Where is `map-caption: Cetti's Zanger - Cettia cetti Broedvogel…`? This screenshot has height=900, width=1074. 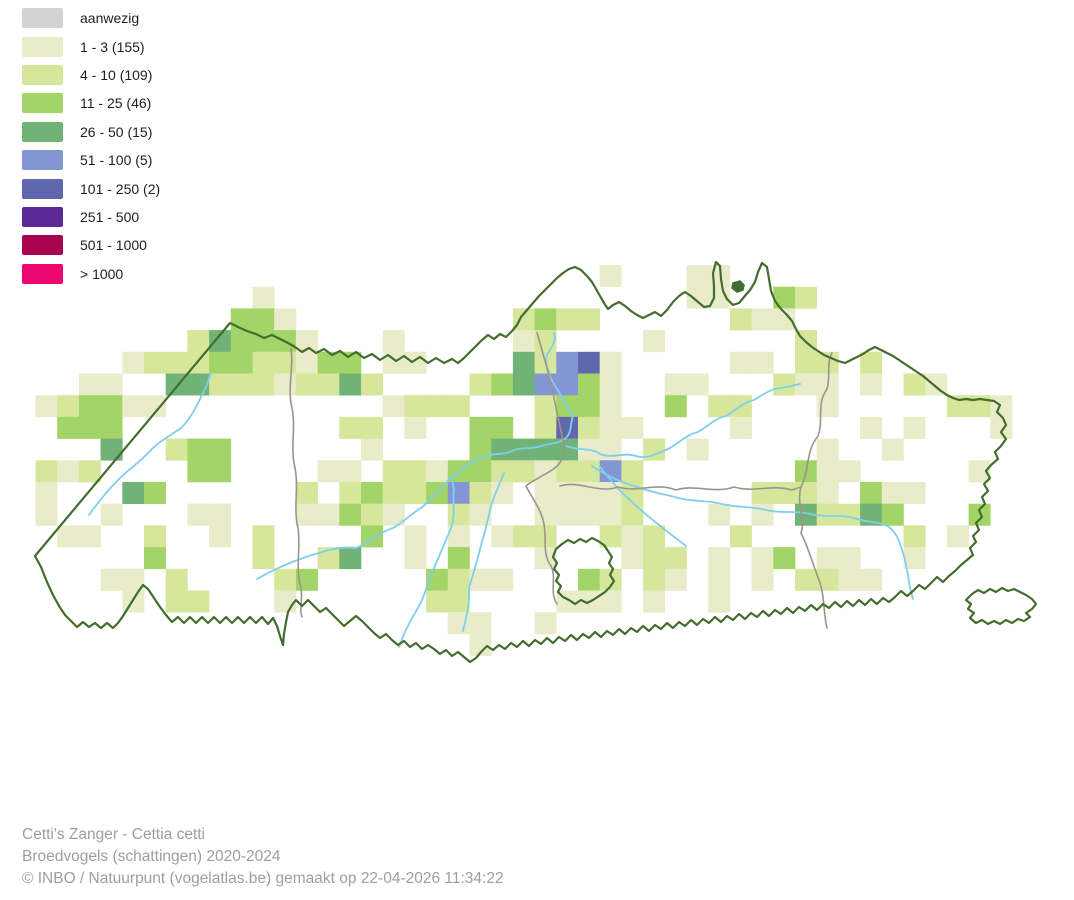
map-caption: Cetti's Zanger - Cettia cetti Broedvogel… is located at coordinates (263, 857).